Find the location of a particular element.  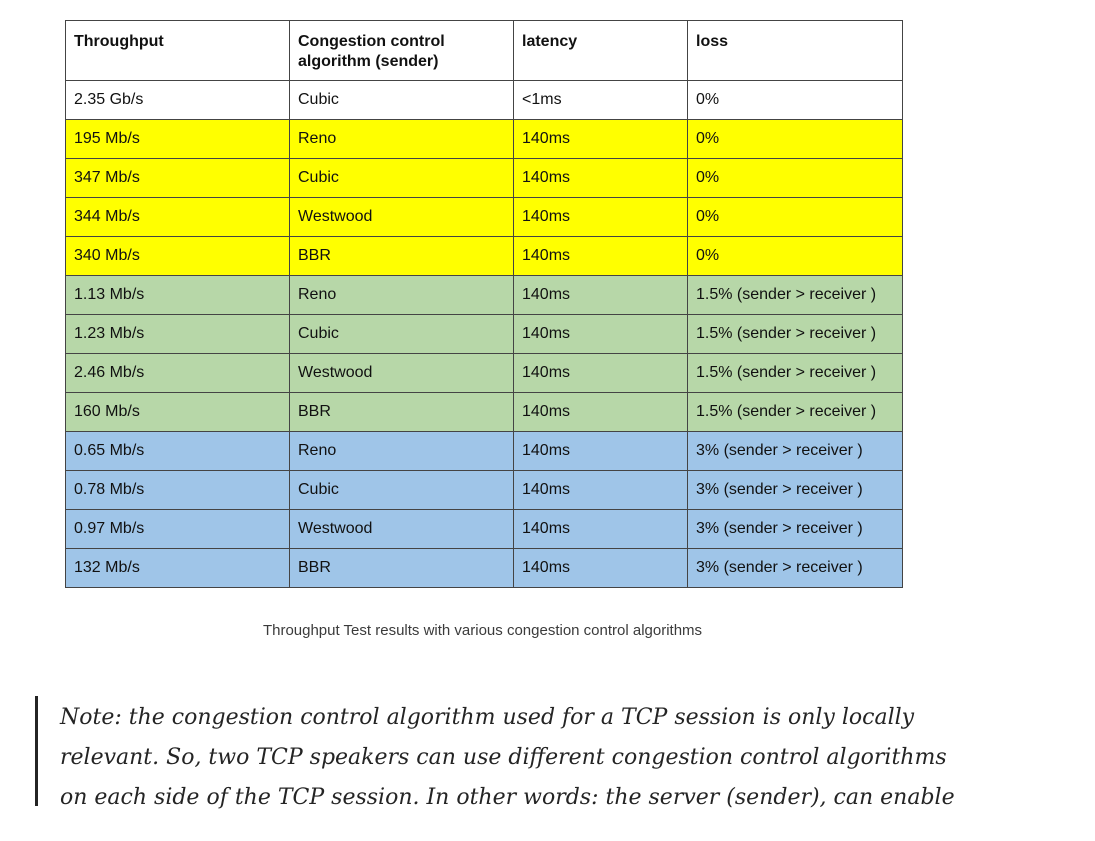

header-loss: loss is located at coordinates (795, 50).